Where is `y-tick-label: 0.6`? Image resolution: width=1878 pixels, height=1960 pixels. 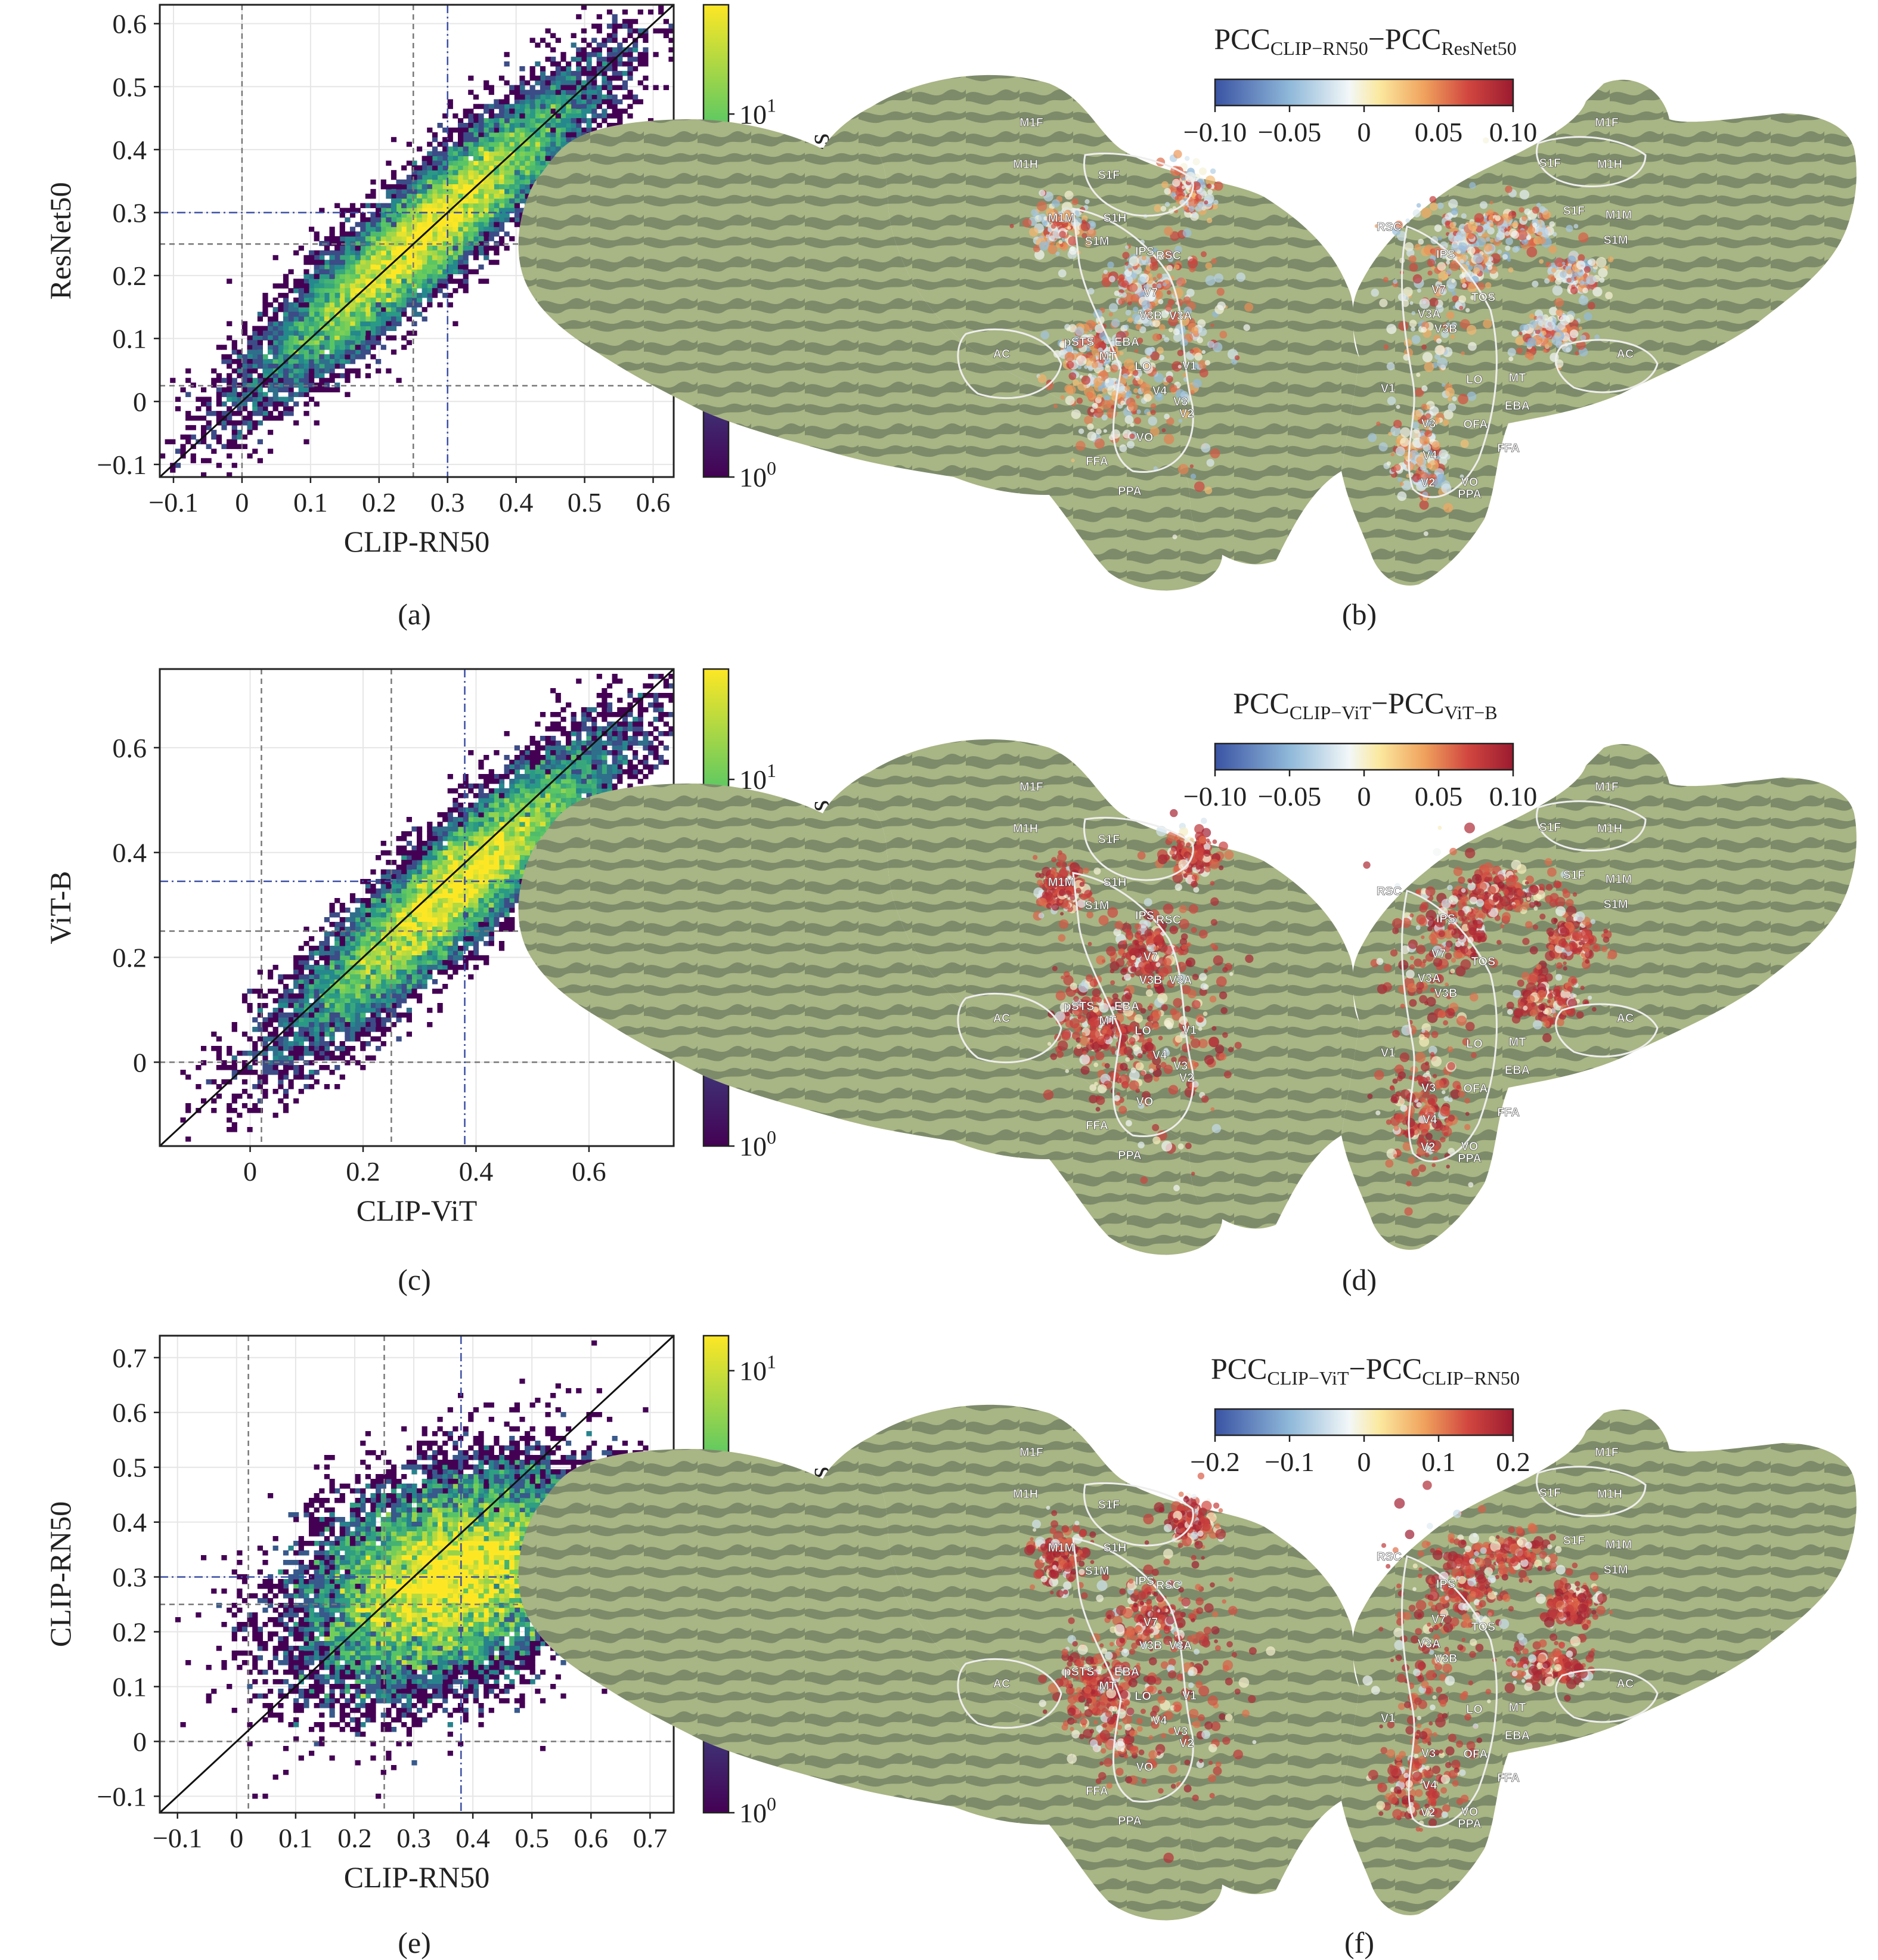 y-tick-label: 0.6 is located at coordinates (130, 24).